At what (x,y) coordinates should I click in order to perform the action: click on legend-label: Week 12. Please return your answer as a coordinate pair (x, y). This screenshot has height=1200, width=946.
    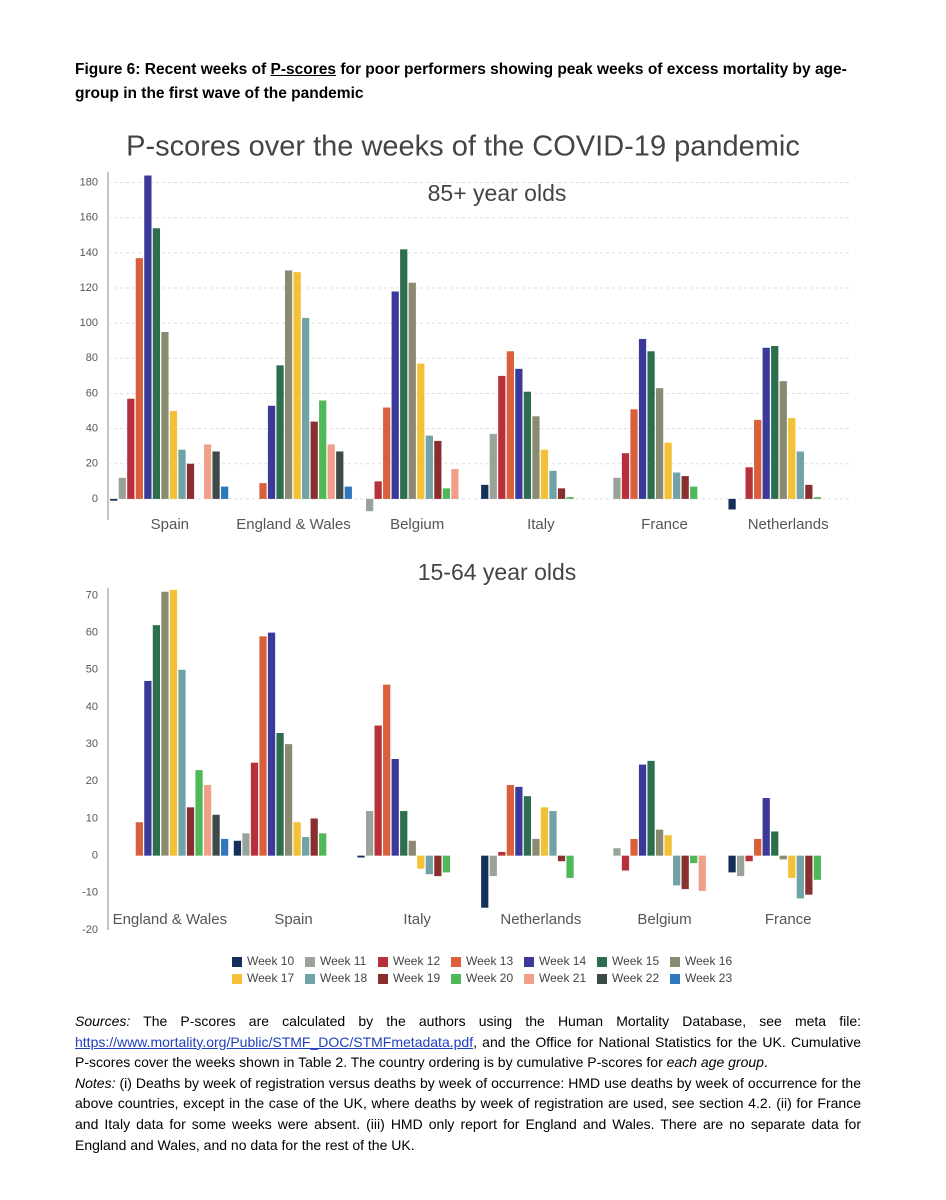
    Looking at the image, I should click on (416, 961).